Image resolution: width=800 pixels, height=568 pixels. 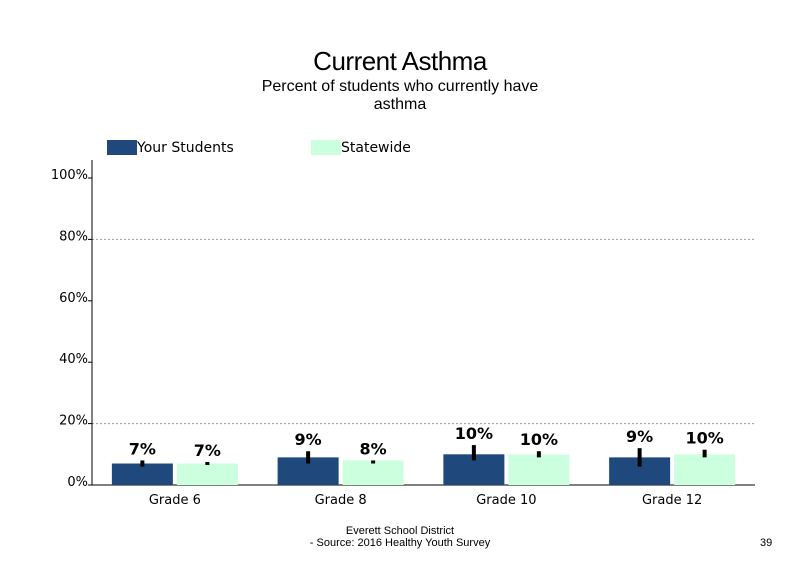 I want to click on footer-source: - Source: 2016 Healthy Youth Survey, so click(x=400, y=543).